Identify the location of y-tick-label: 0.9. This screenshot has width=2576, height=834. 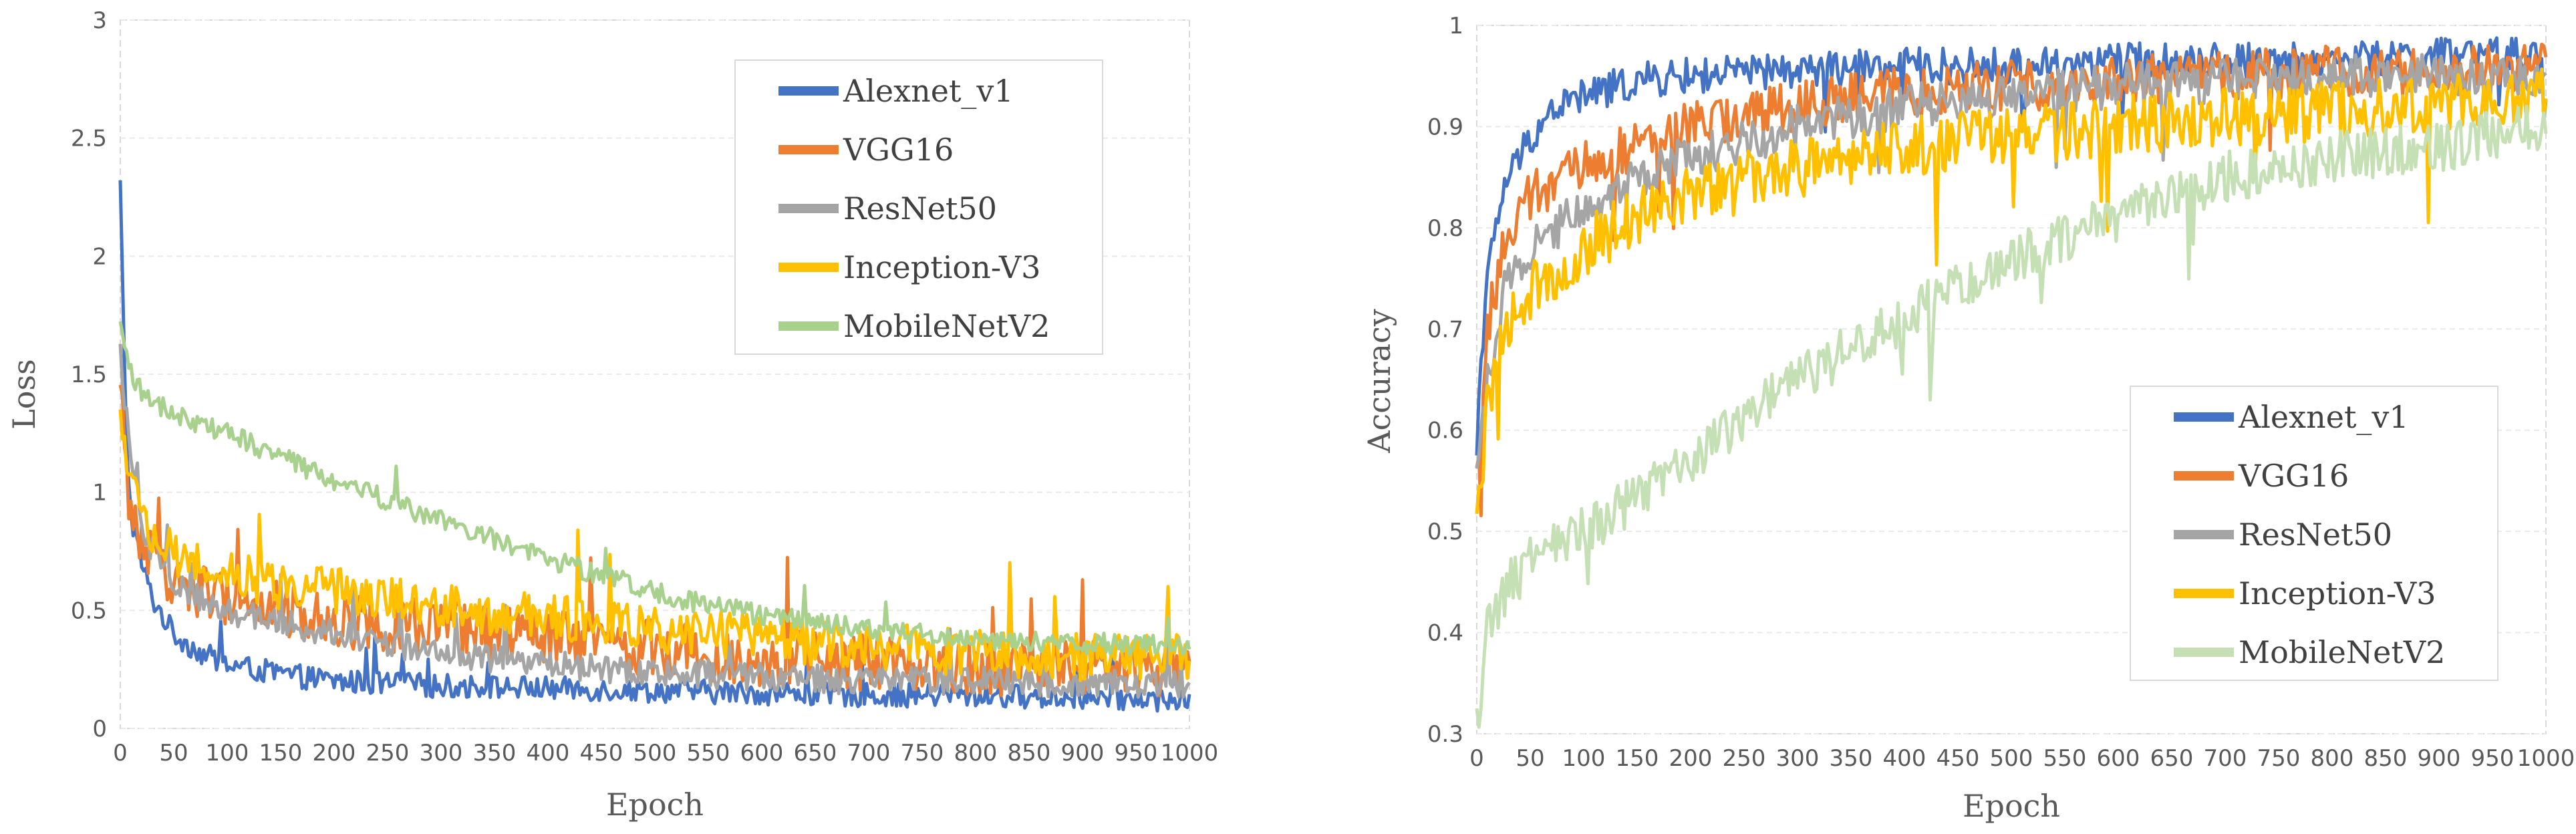
(1445, 127).